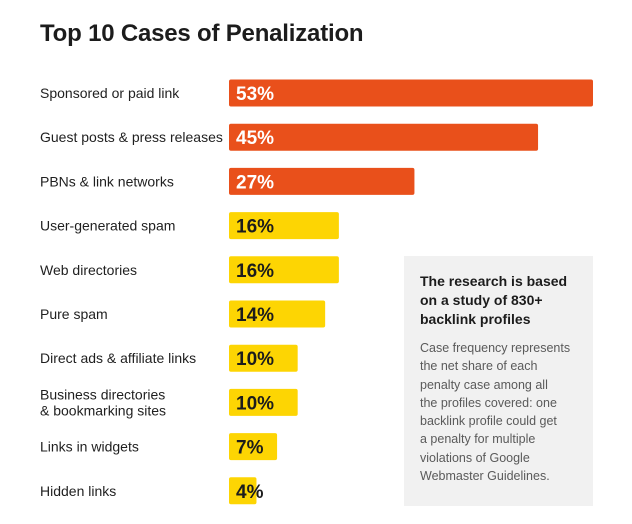 Image resolution: width=632 pixels, height=524 pixels. I want to click on bar-value-label: 7%, so click(250, 448).